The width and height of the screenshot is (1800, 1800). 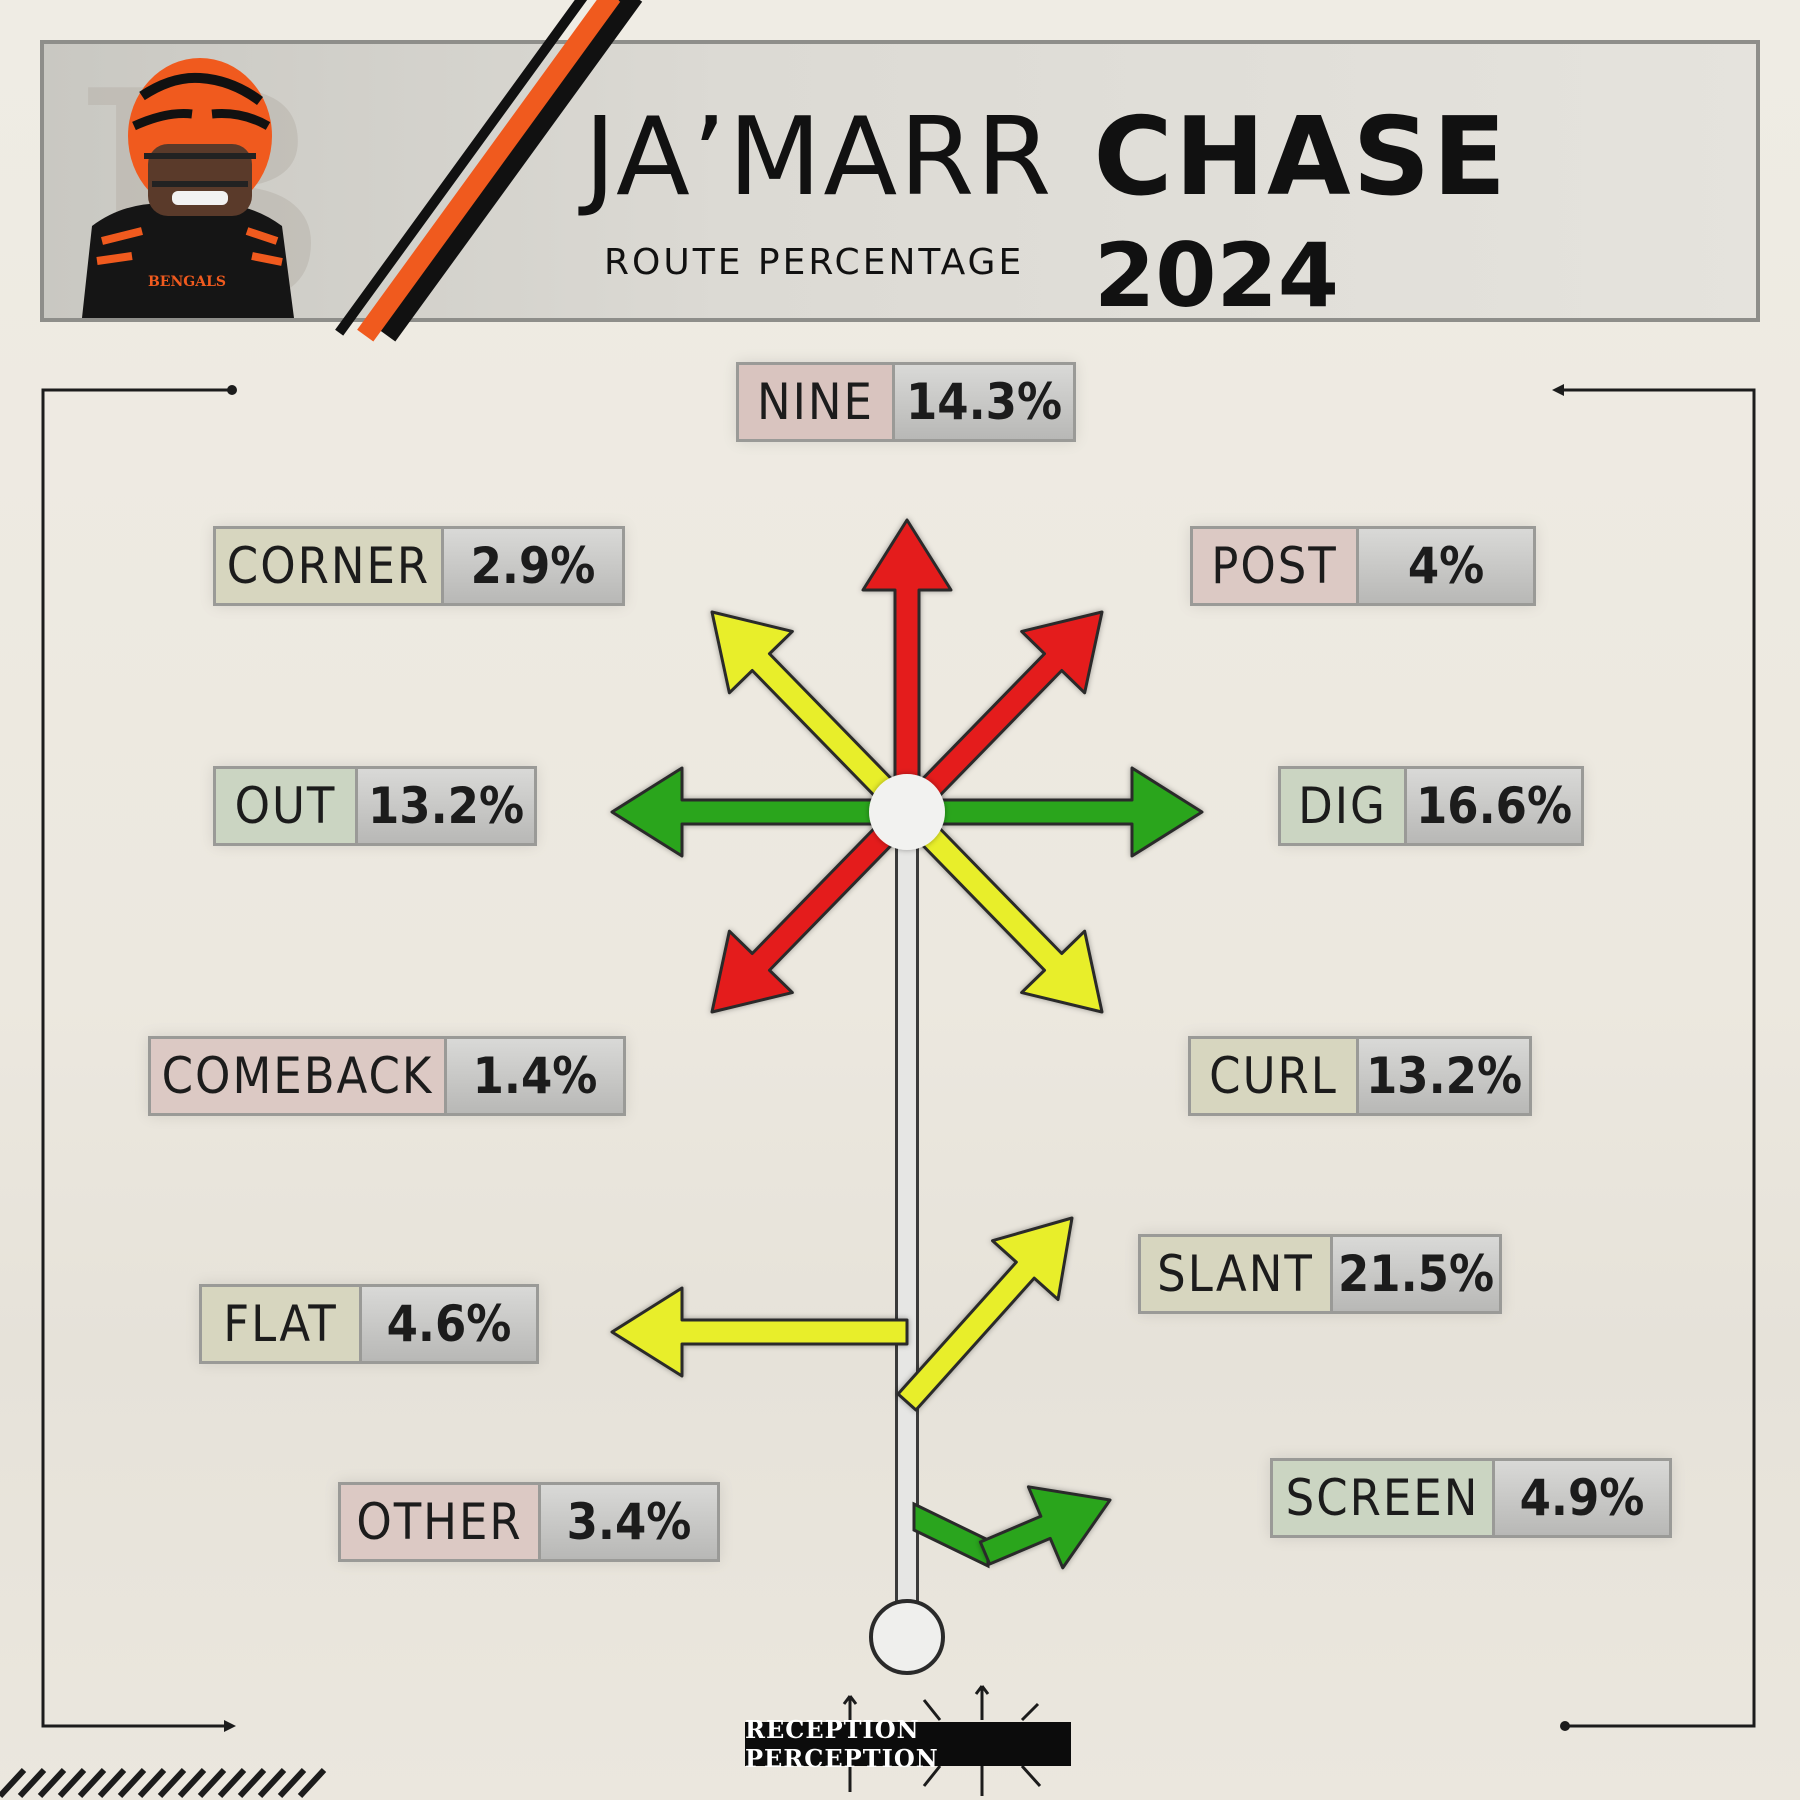 What do you see at coordinates (984, 402) in the screenshot?
I see `route-nine-value: 14.3%` at bounding box center [984, 402].